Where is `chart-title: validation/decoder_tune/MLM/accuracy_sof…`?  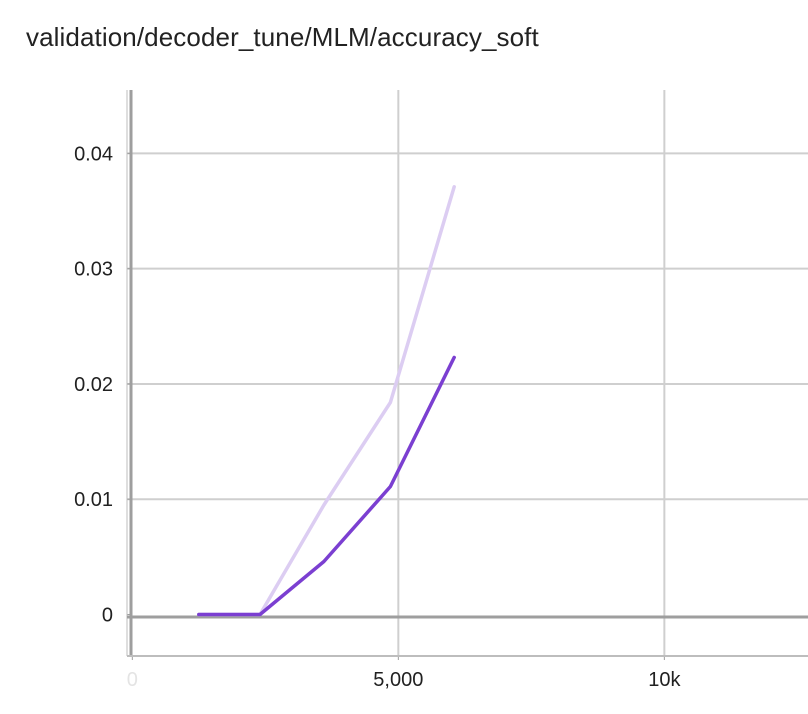 chart-title: validation/decoder_tune/MLM/accuracy_sof… is located at coordinates (282, 37).